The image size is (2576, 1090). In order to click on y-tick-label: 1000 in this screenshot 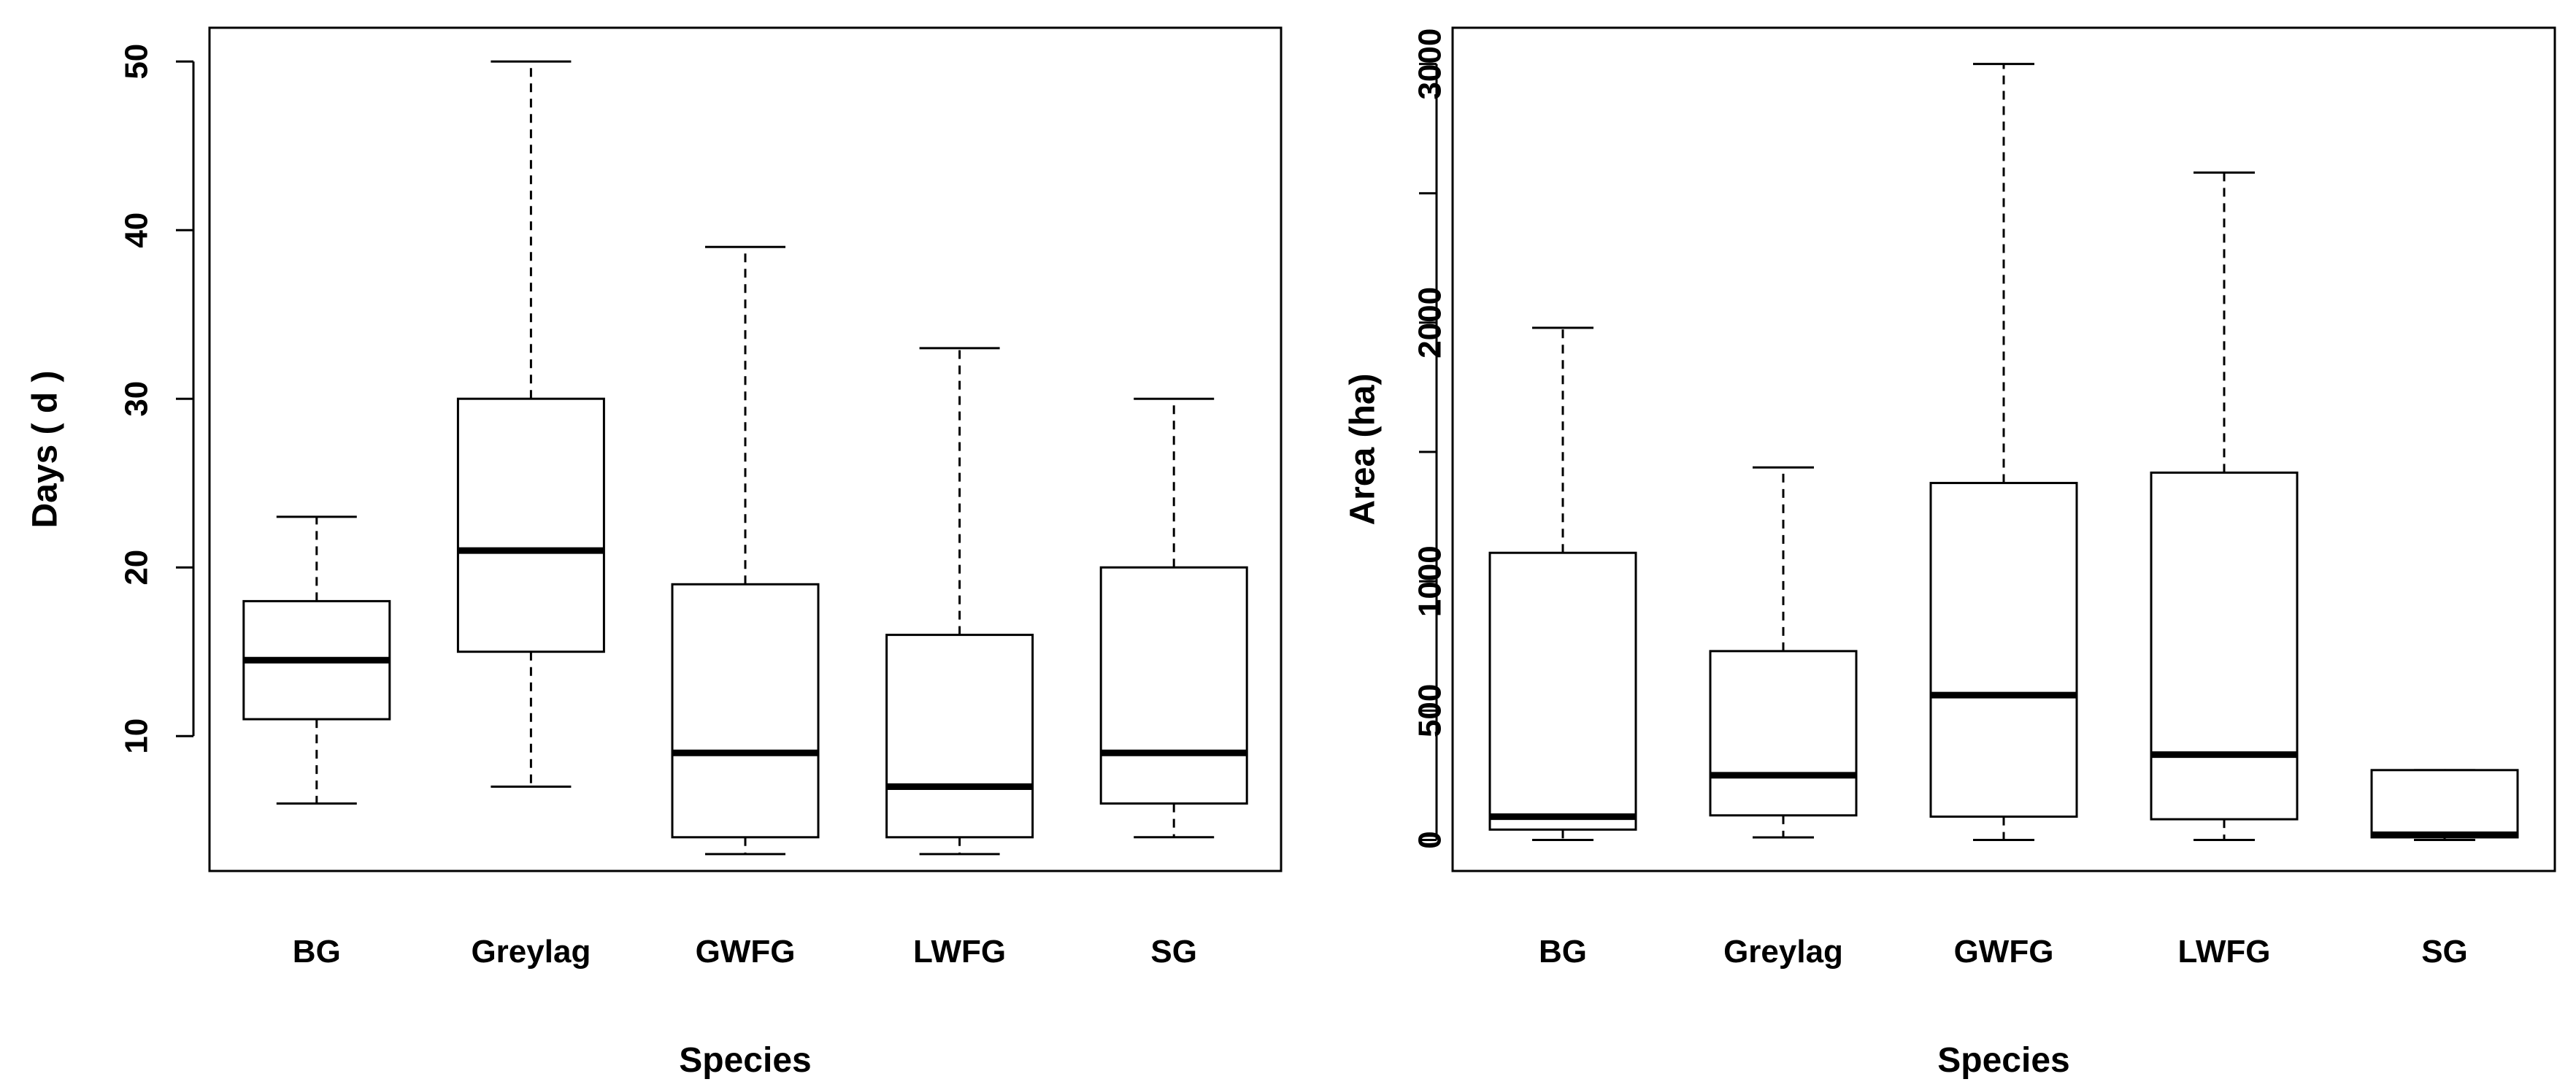, I will do `click(1430, 581)`.